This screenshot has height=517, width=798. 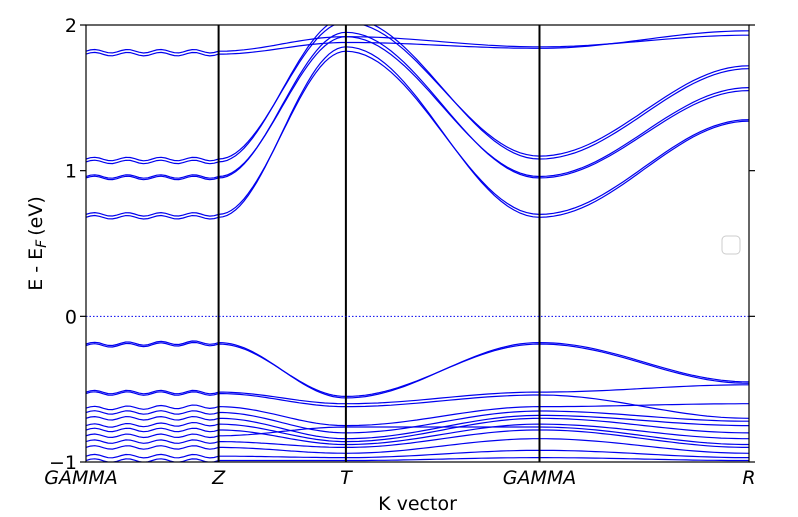 What do you see at coordinates (71, 317) in the screenshot?
I see `y-tick-label: 0` at bounding box center [71, 317].